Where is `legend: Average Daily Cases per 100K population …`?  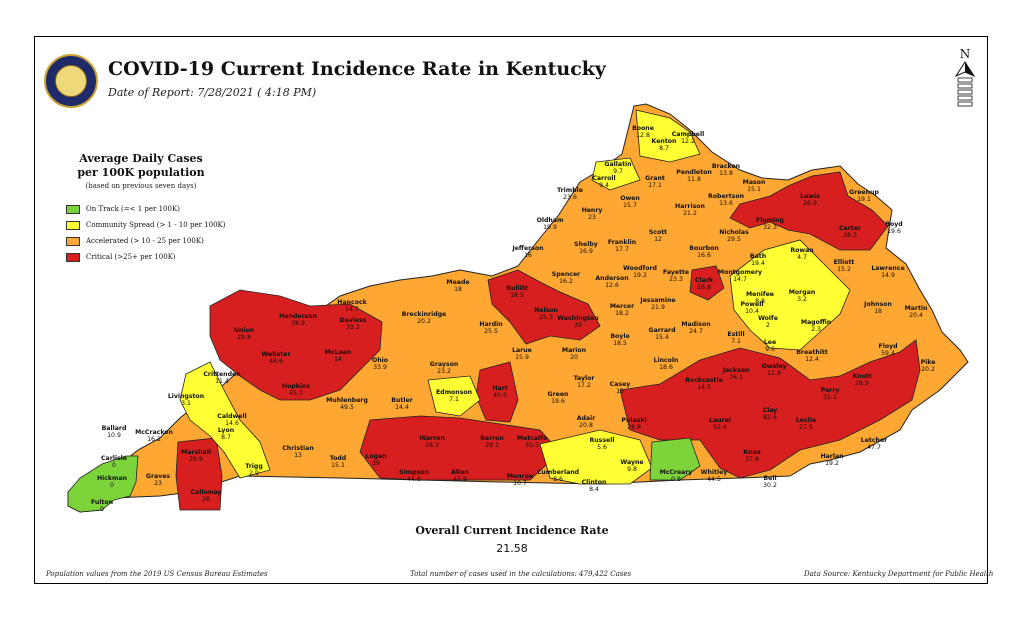
legend: Average Daily Cases per 100K population … is located at coordinates (161, 207).